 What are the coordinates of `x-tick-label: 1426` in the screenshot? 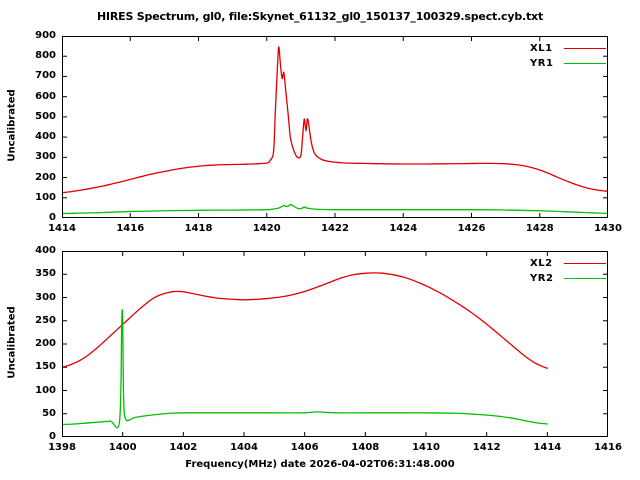 It's located at (471, 228).